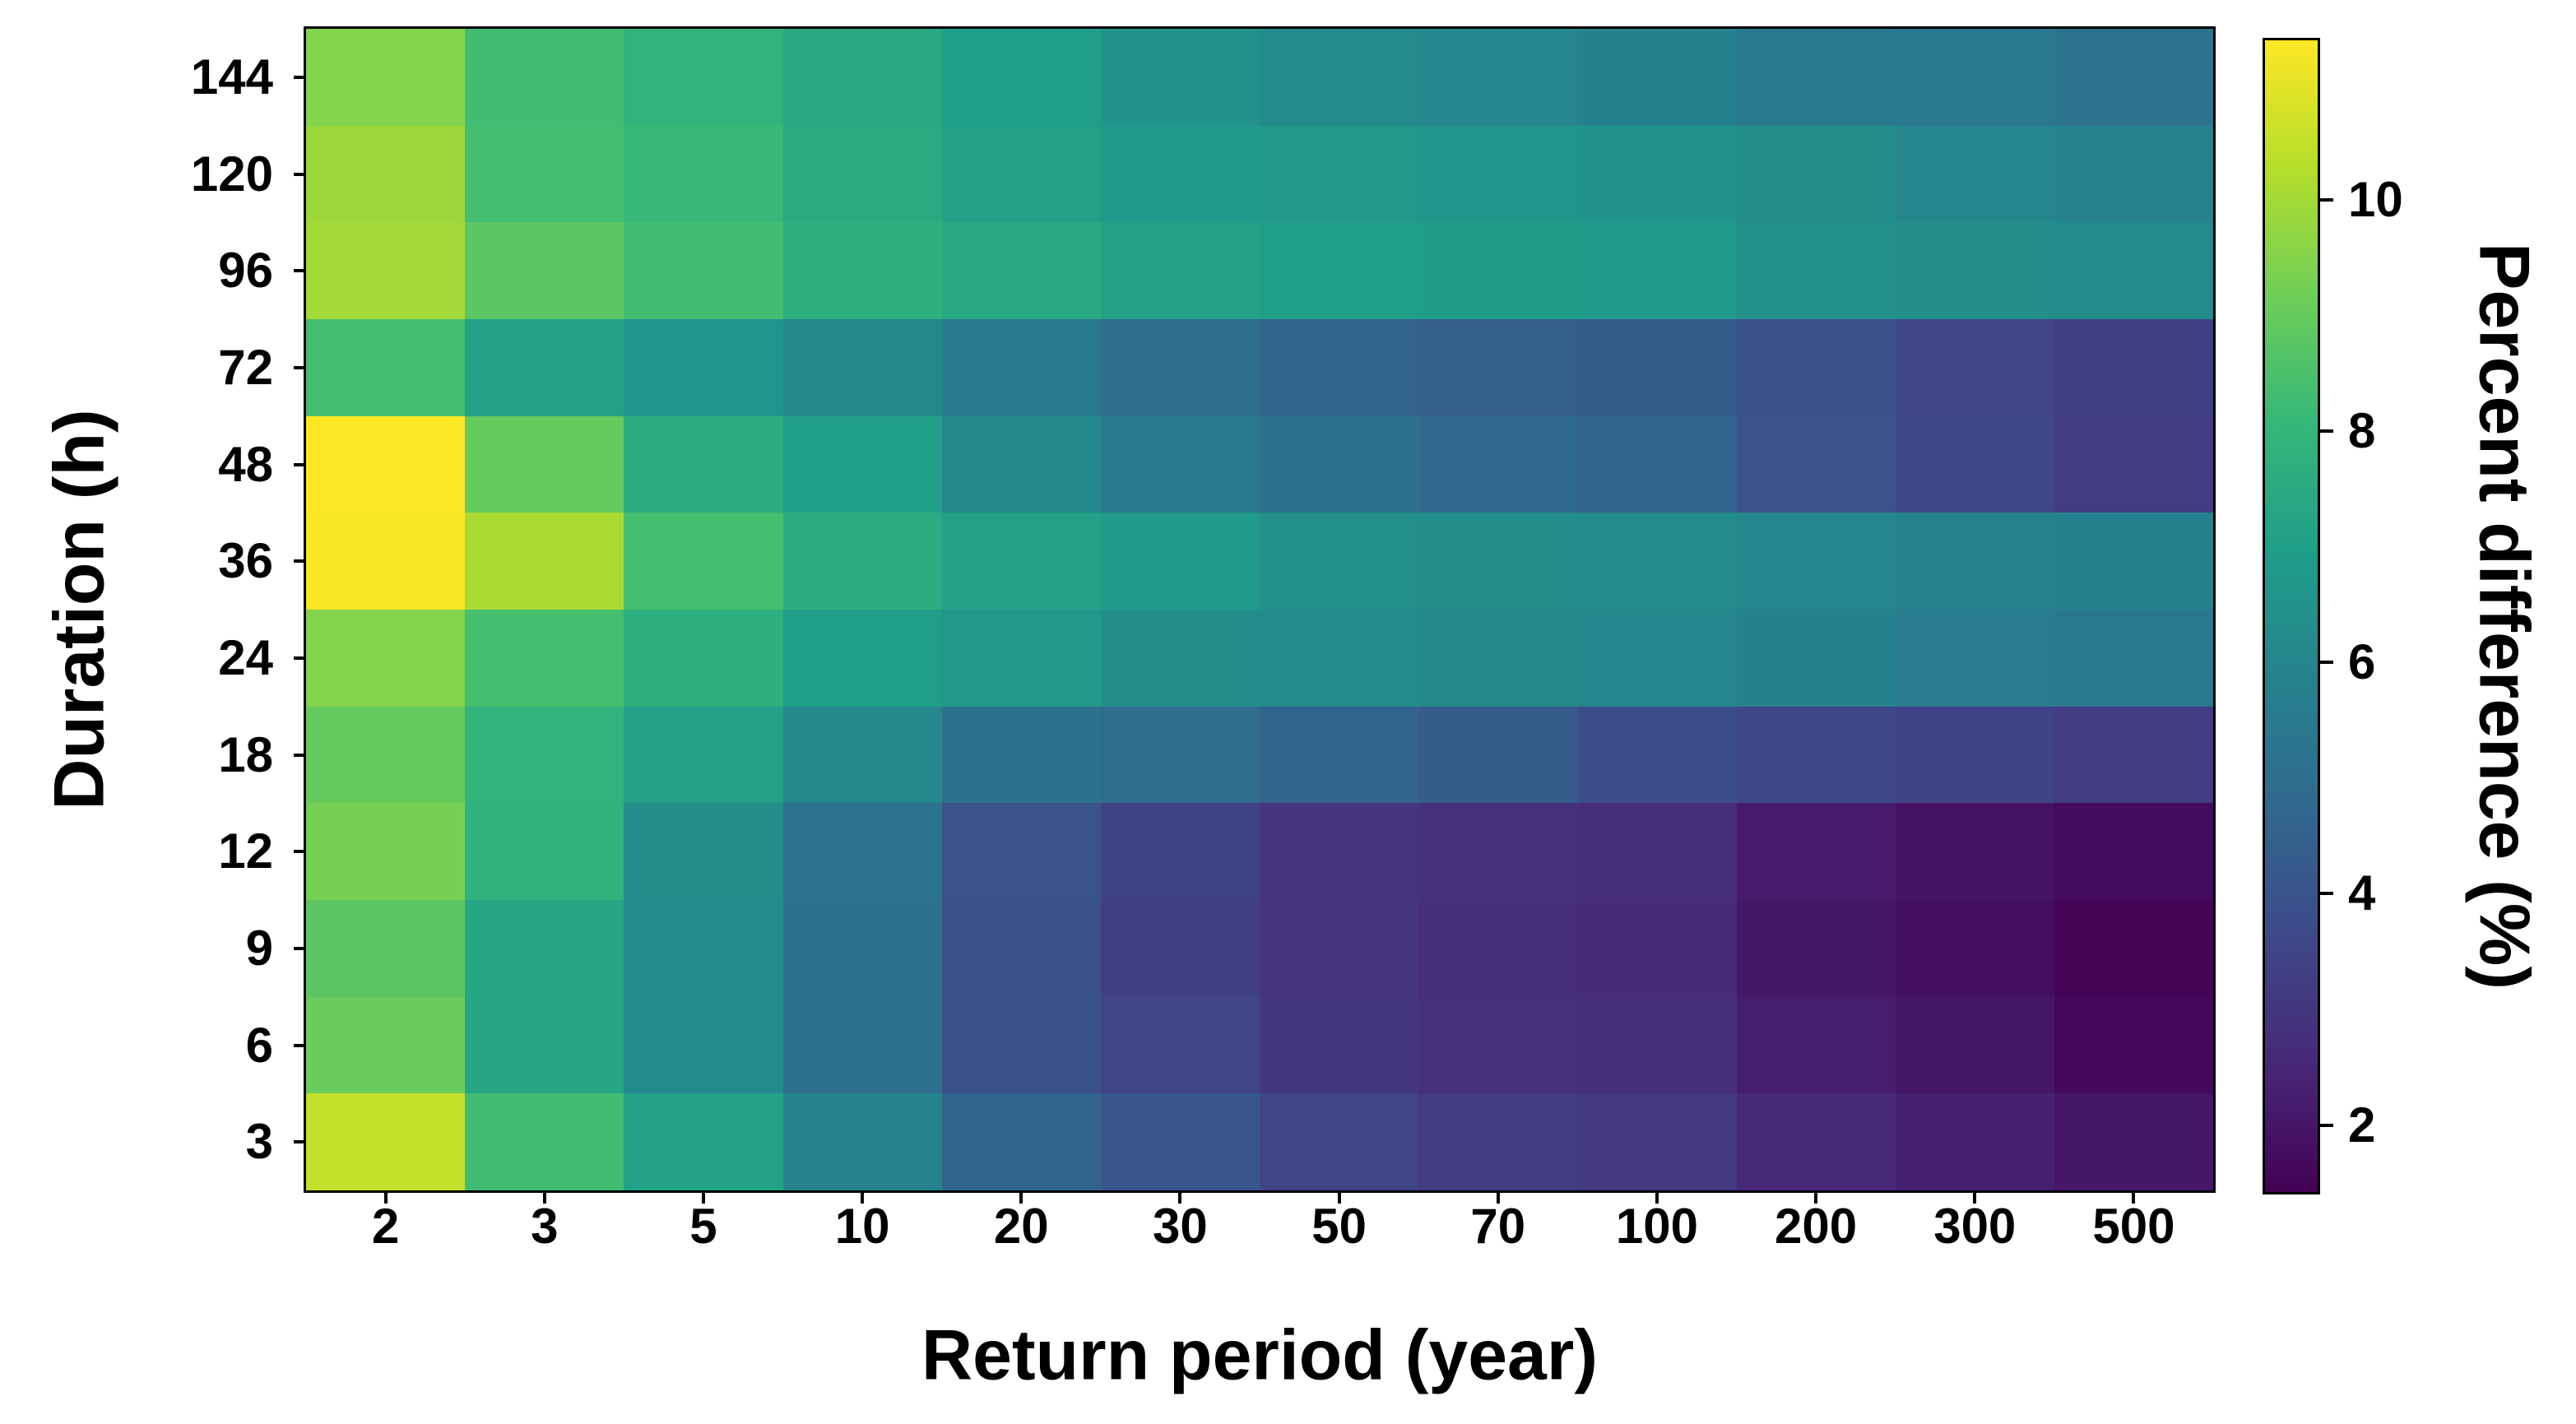 This screenshot has height=1424, width=2576. I want to click on x-tick-label: 20, so click(1021, 1226).